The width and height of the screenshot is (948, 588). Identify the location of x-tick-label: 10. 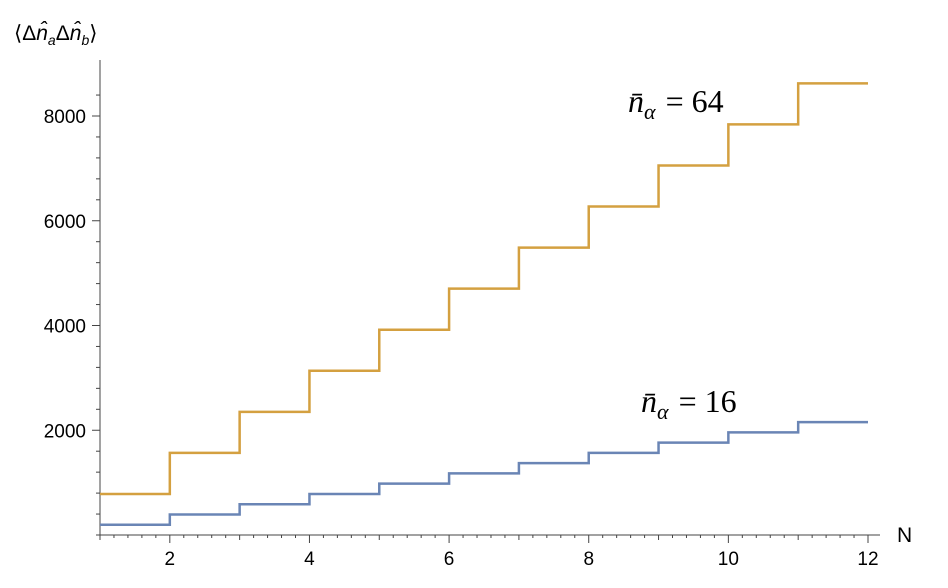
(728, 559).